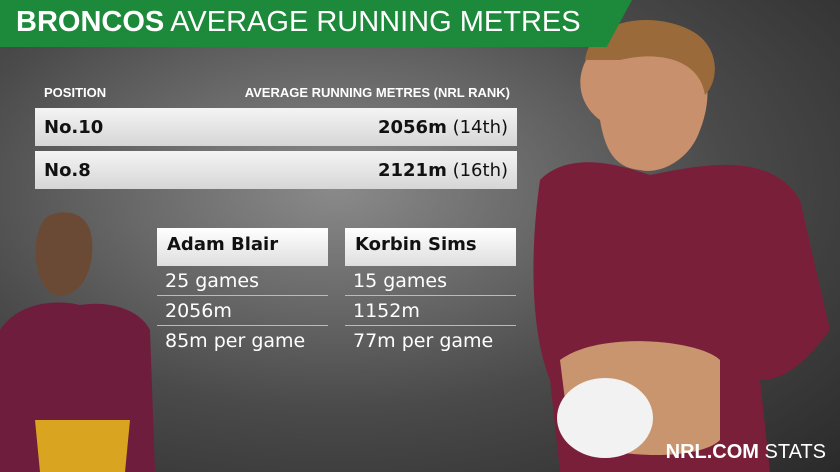 The image size is (840, 472). What do you see at coordinates (412, 127) in the screenshot?
I see `metres: 2056m` at bounding box center [412, 127].